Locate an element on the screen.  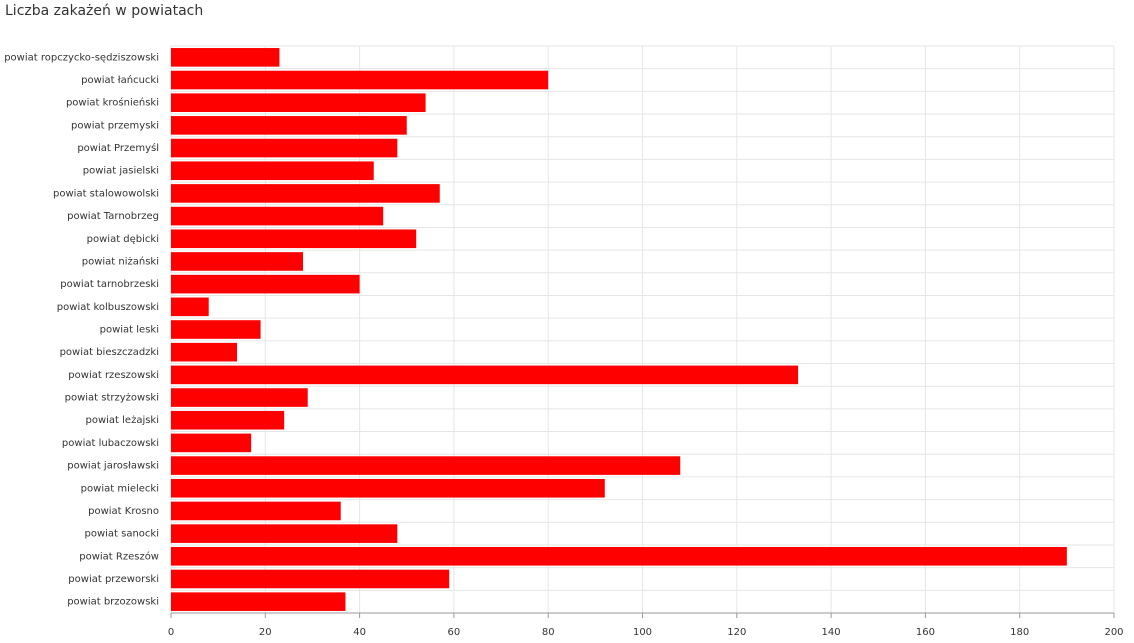
y-tick-label: powiat brzozowski is located at coordinates (113, 602).